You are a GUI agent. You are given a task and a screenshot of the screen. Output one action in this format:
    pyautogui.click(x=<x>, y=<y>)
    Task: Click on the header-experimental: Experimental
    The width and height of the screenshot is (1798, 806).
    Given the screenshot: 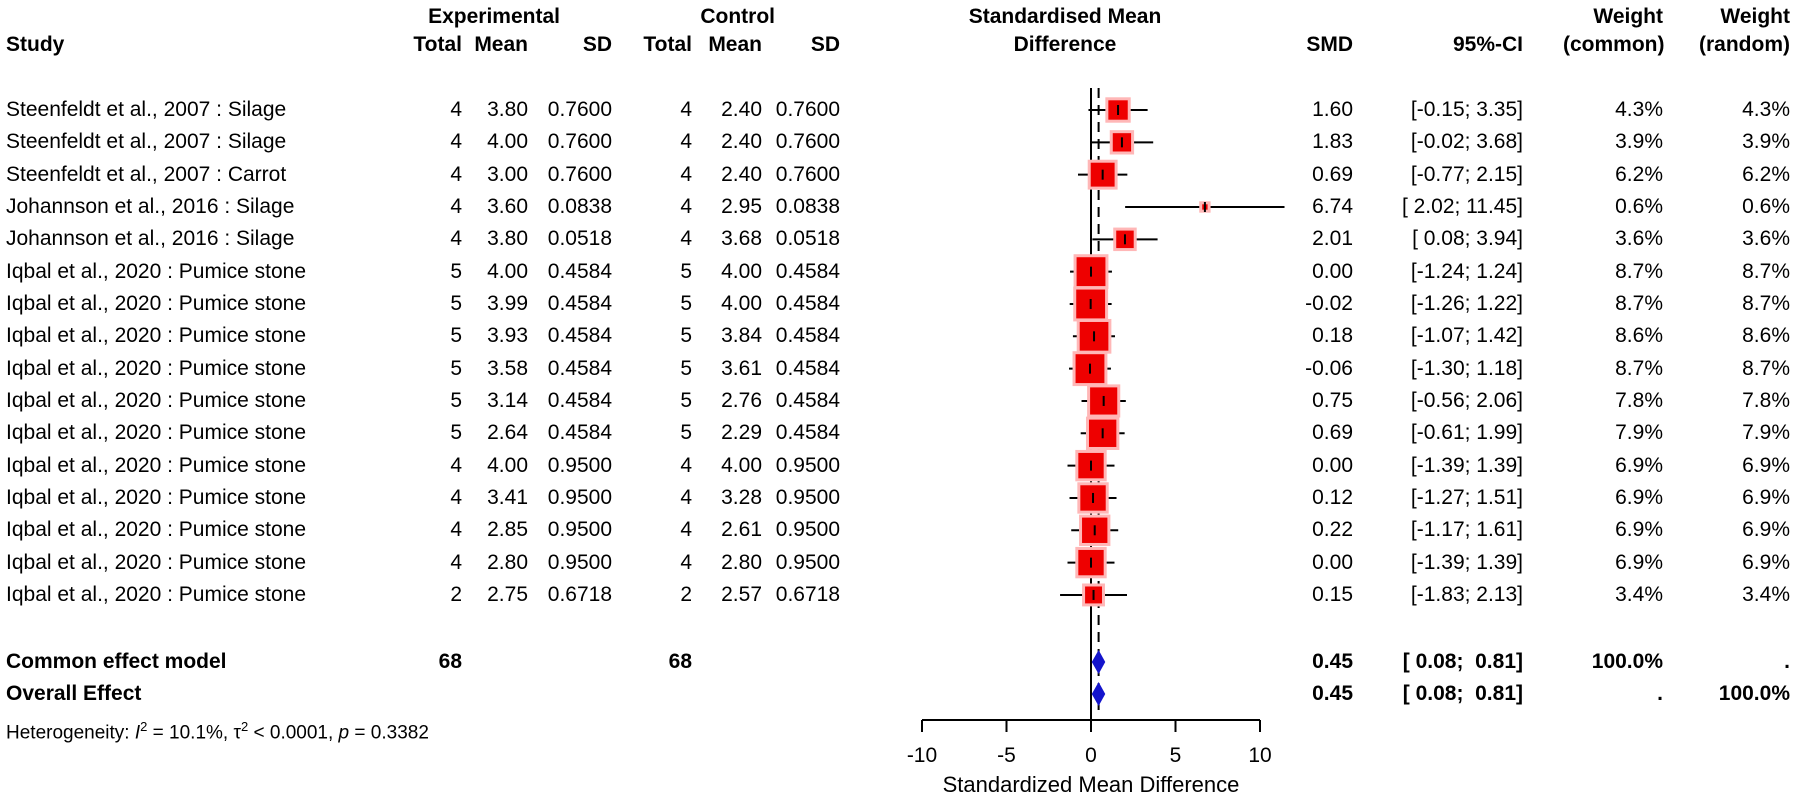 What is the action you would take?
    pyautogui.click(x=494, y=16)
    